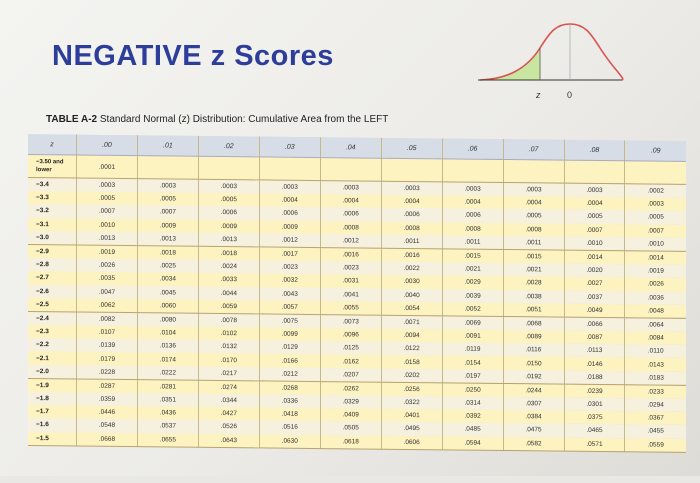 The height and width of the screenshot is (483, 700). I want to click on table-cell: .0150, so click(533, 363).